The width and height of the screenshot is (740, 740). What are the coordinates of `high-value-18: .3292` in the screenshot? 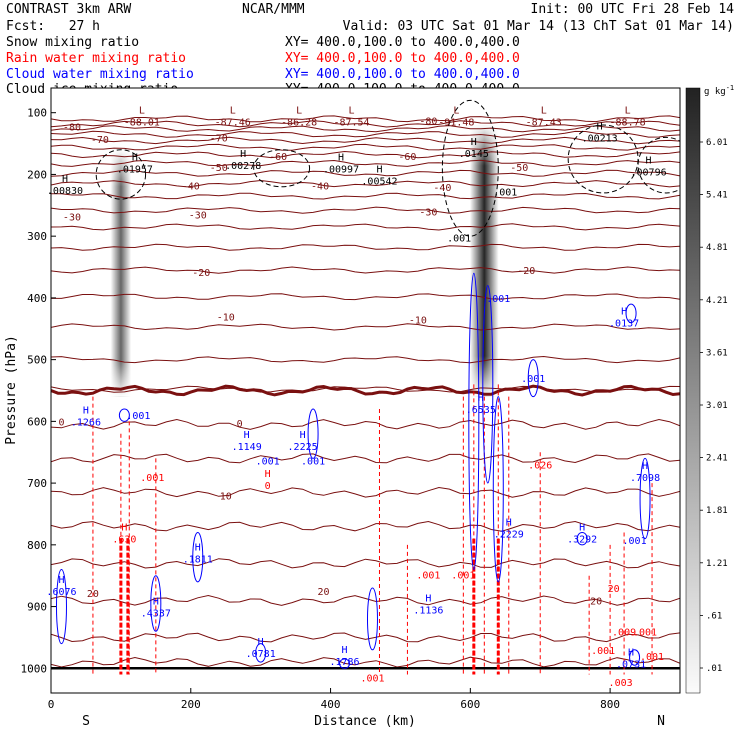 It's located at (582, 540).